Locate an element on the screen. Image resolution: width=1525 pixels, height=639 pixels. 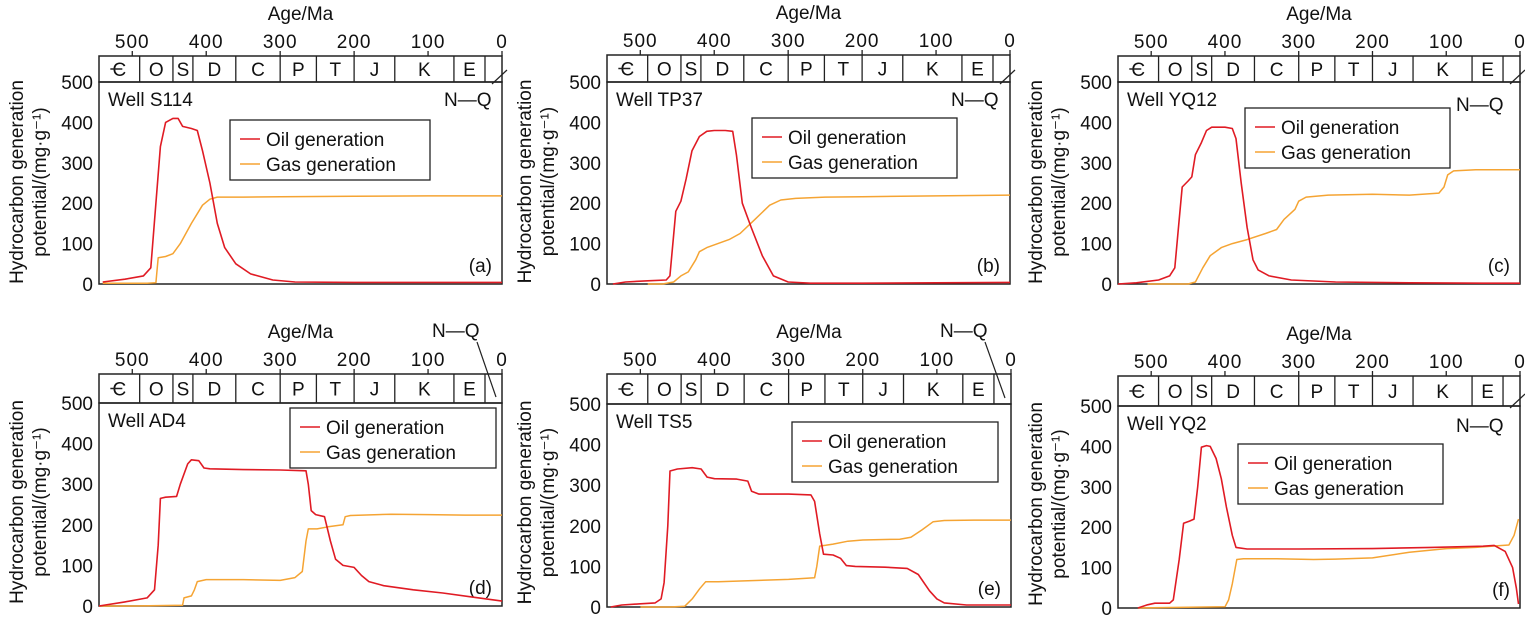
well-name: Well YQ2 is located at coordinates (1167, 424).